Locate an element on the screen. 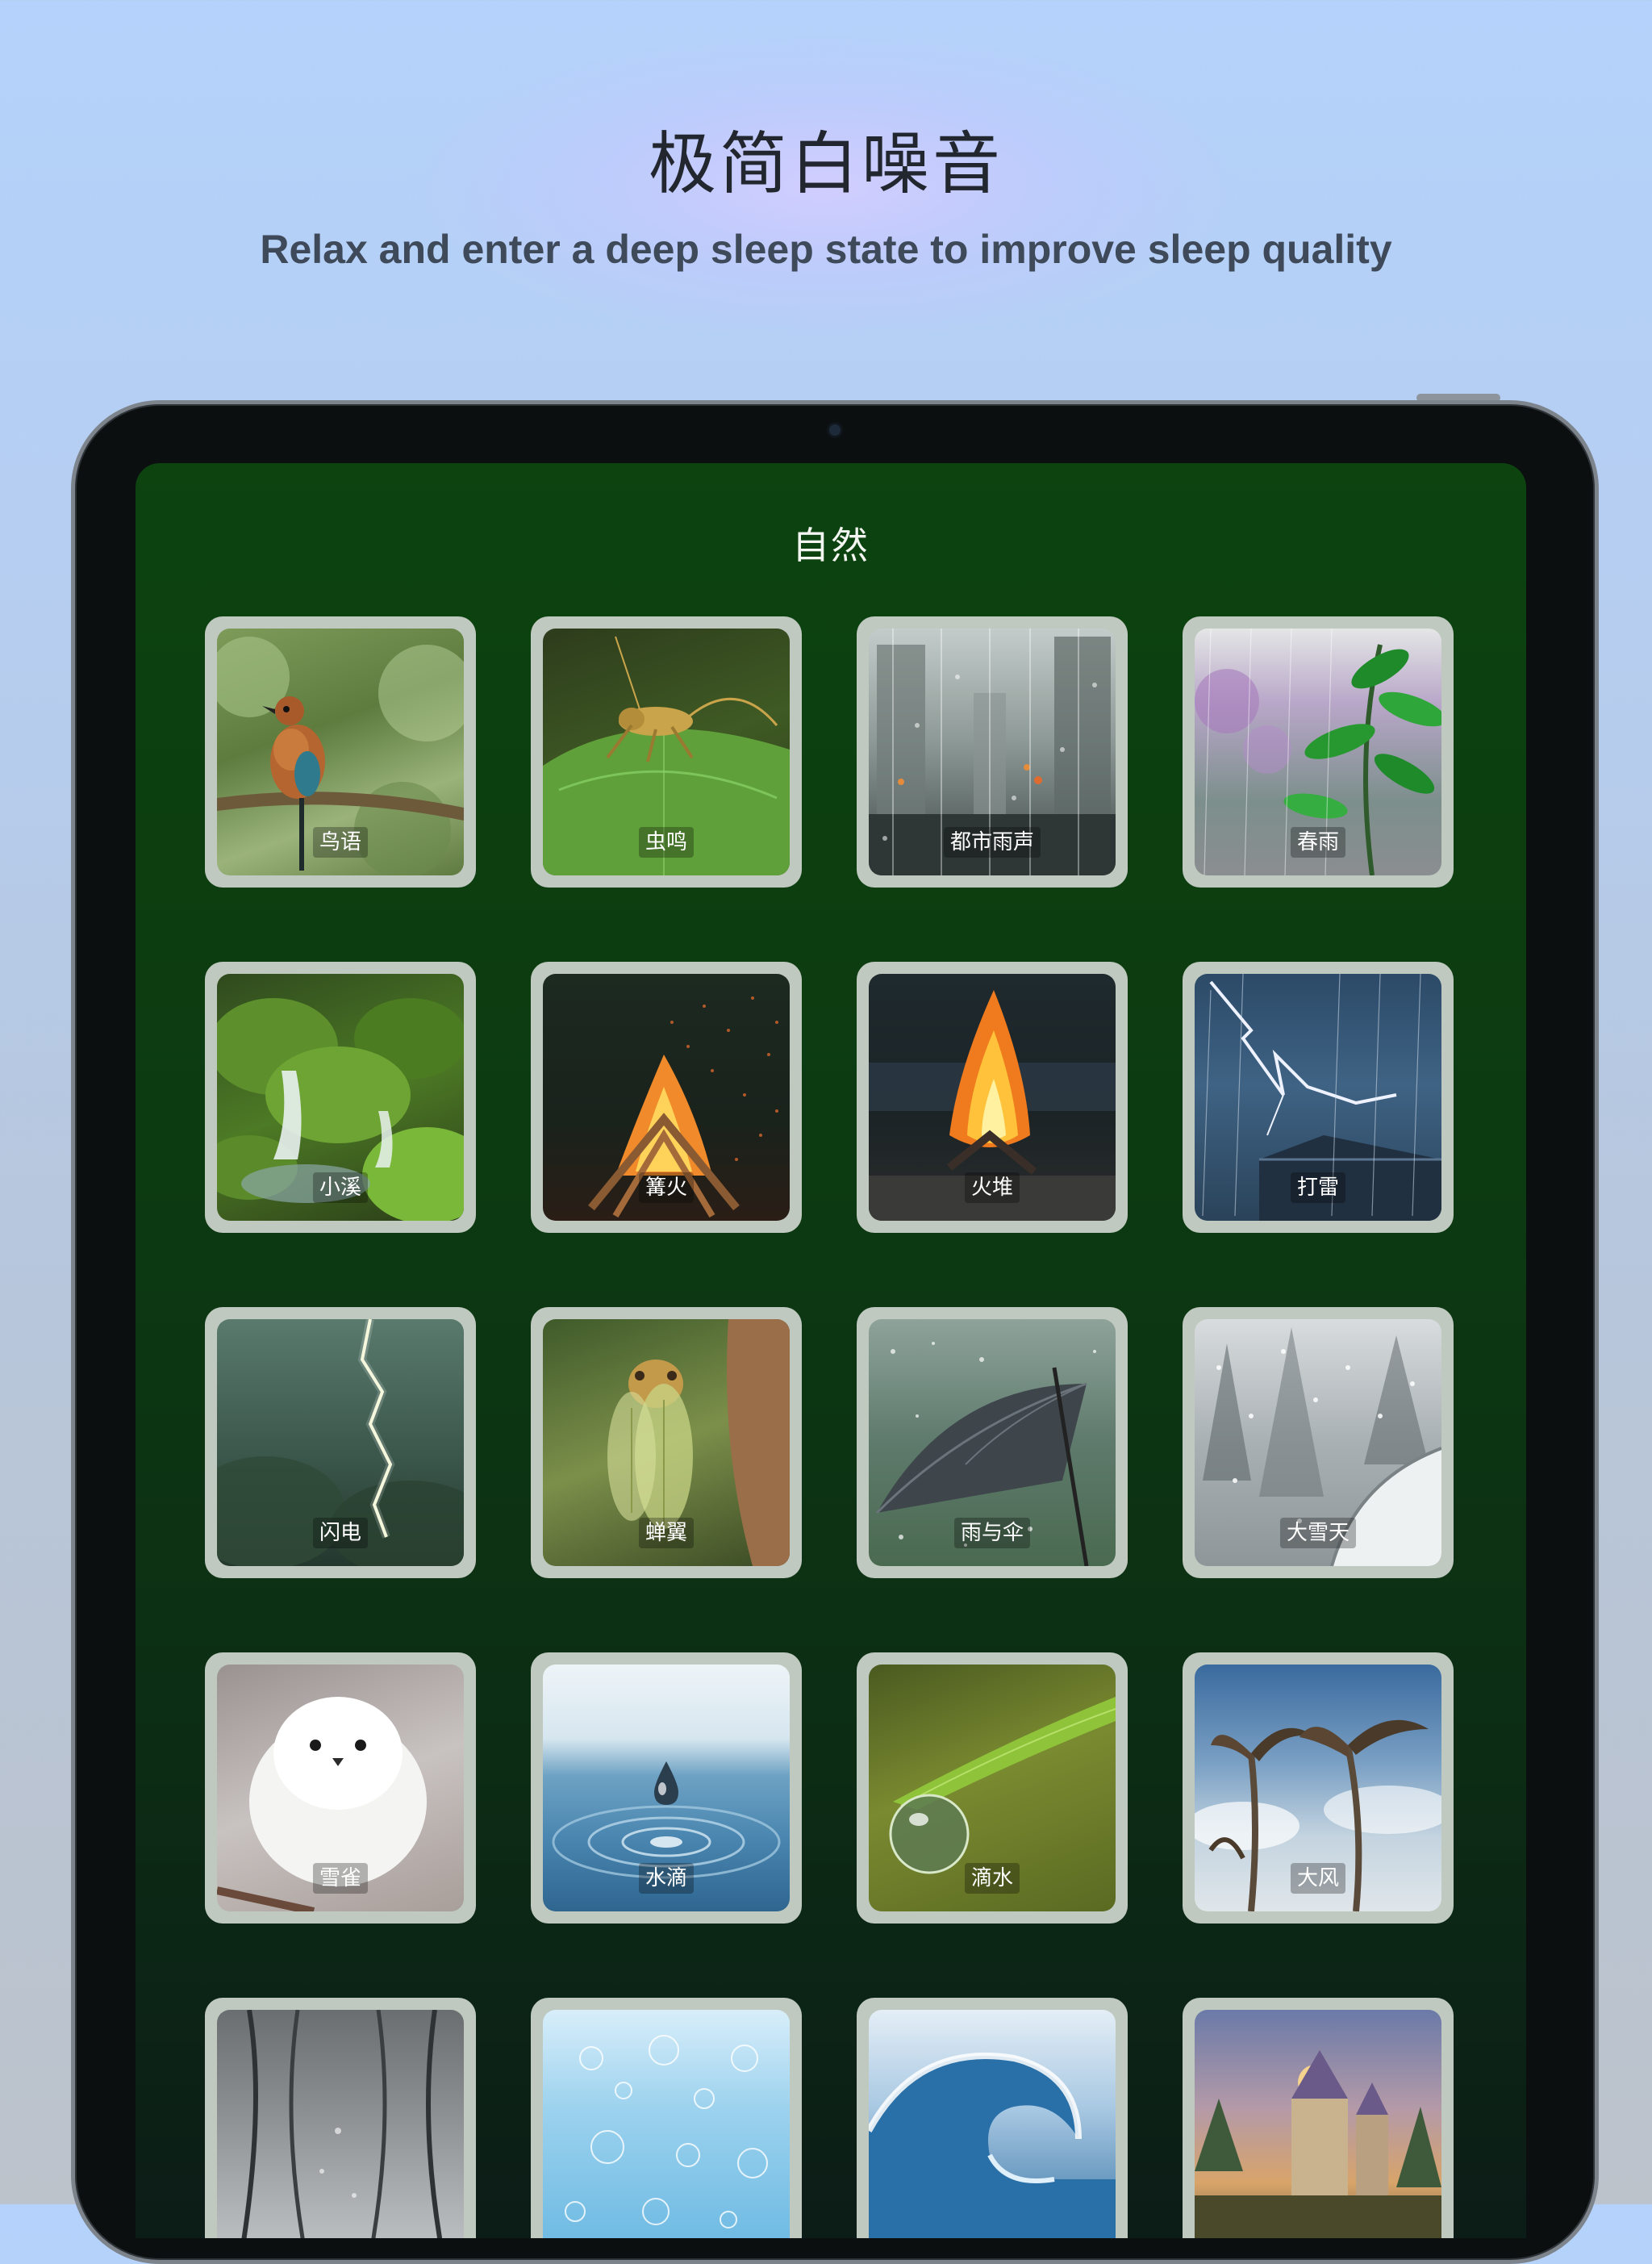 The width and height of the screenshot is (1652, 2264). sound-tile-stream: 小溪 is located at coordinates (340, 1097).